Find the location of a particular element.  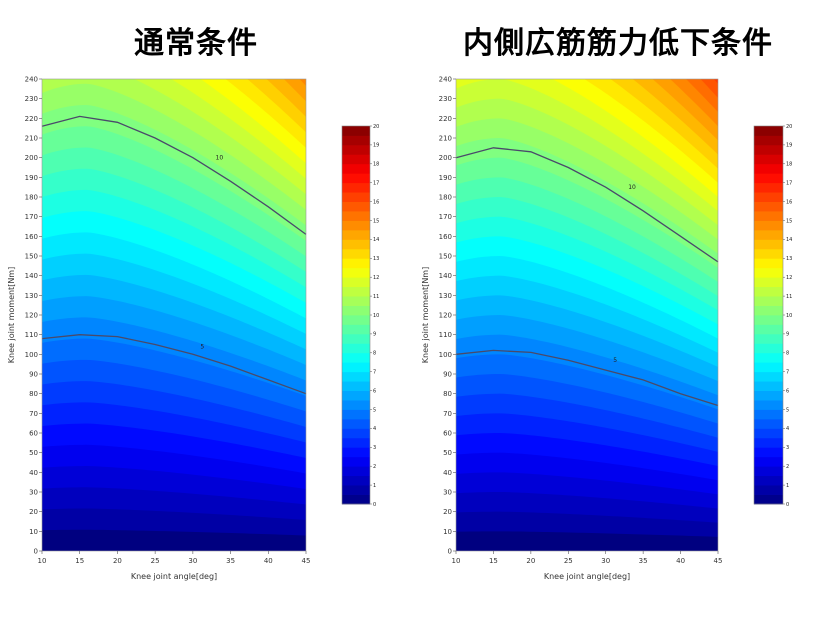

x-tick-label: 25 is located at coordinates (155, 561).